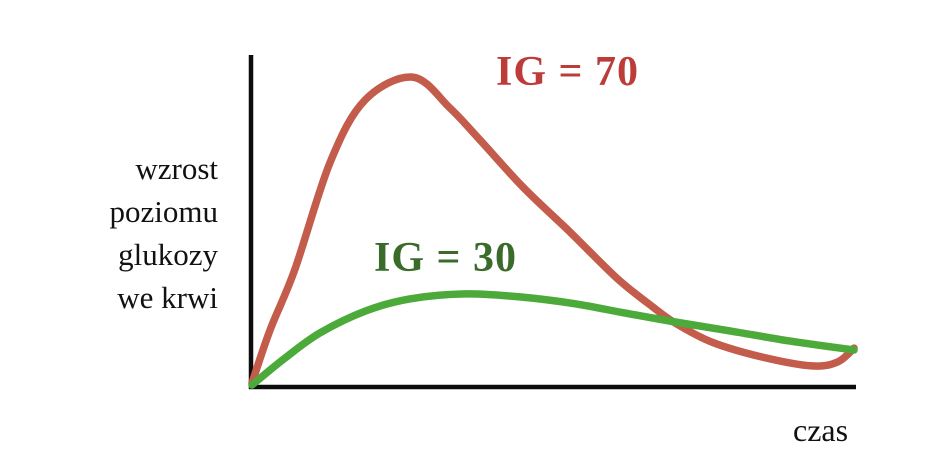  Describe the element at coordinates (821, 430) in the screenshot. I see `x-axis-label: czas` at that location.